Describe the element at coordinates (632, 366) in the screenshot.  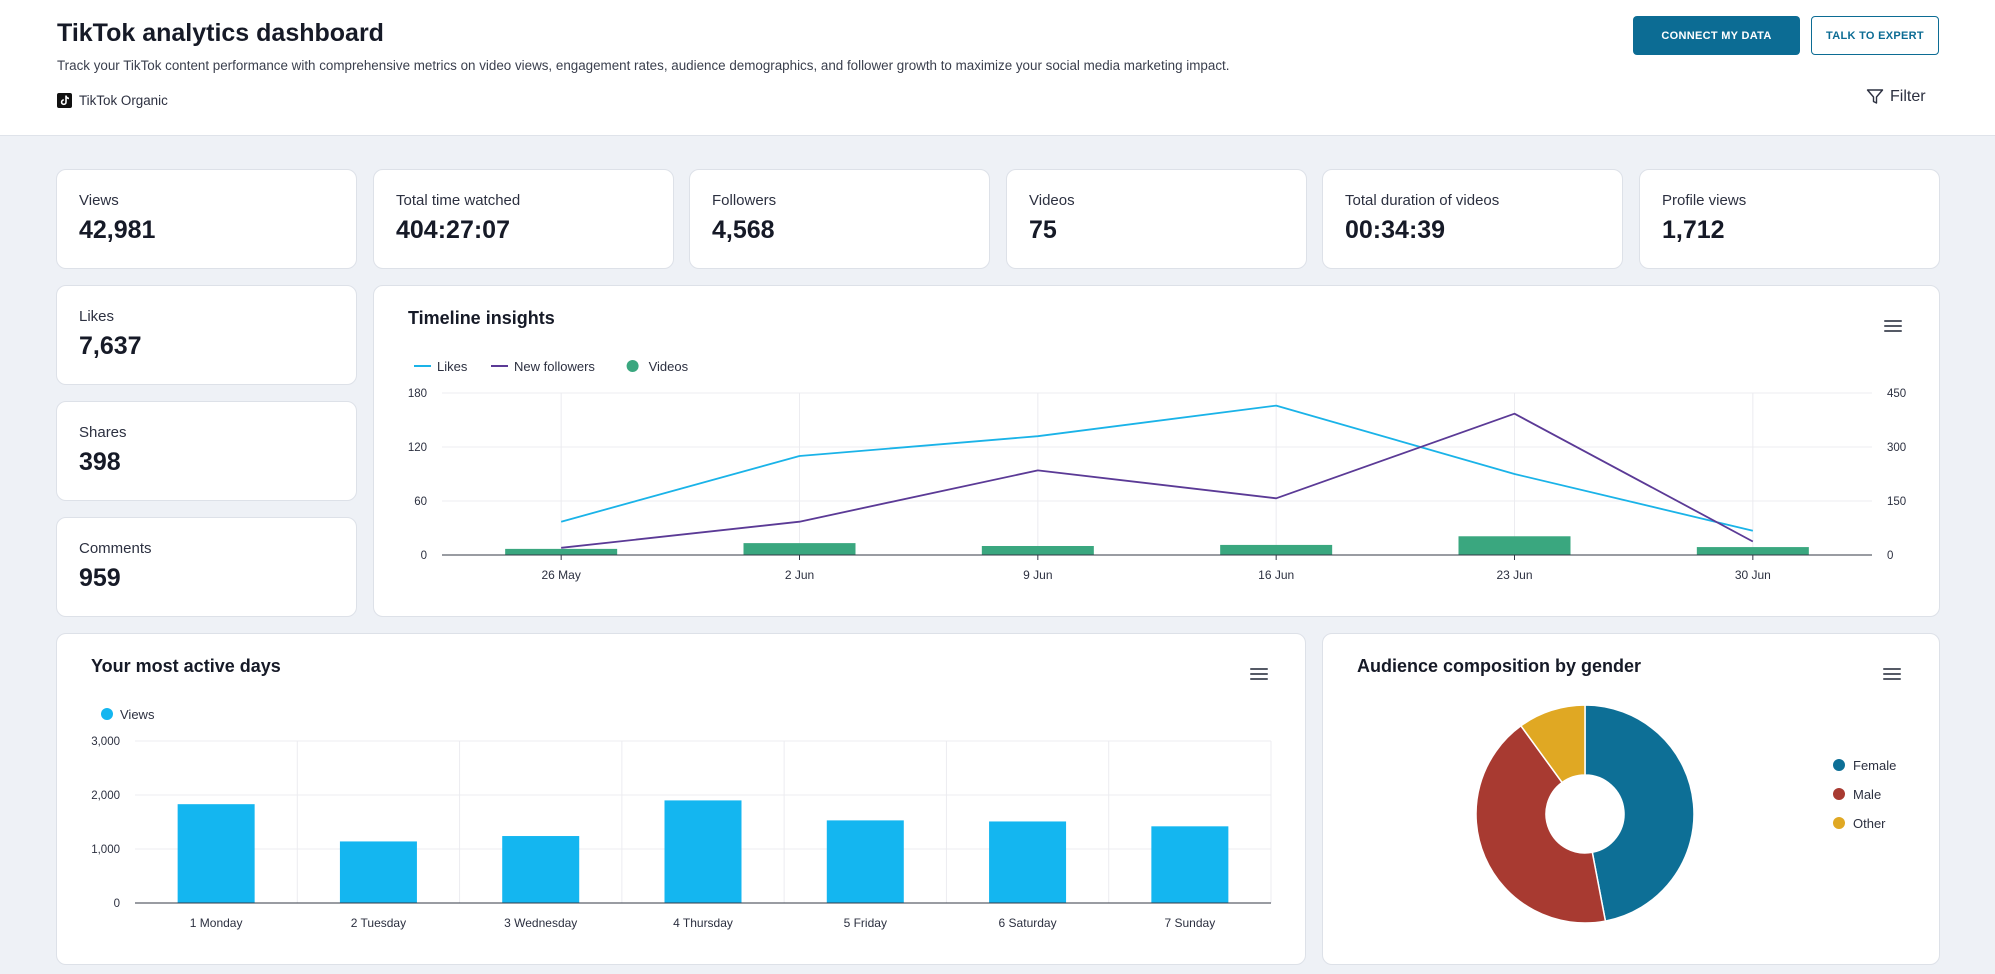
I see `legend-swatch-videos` at that location.